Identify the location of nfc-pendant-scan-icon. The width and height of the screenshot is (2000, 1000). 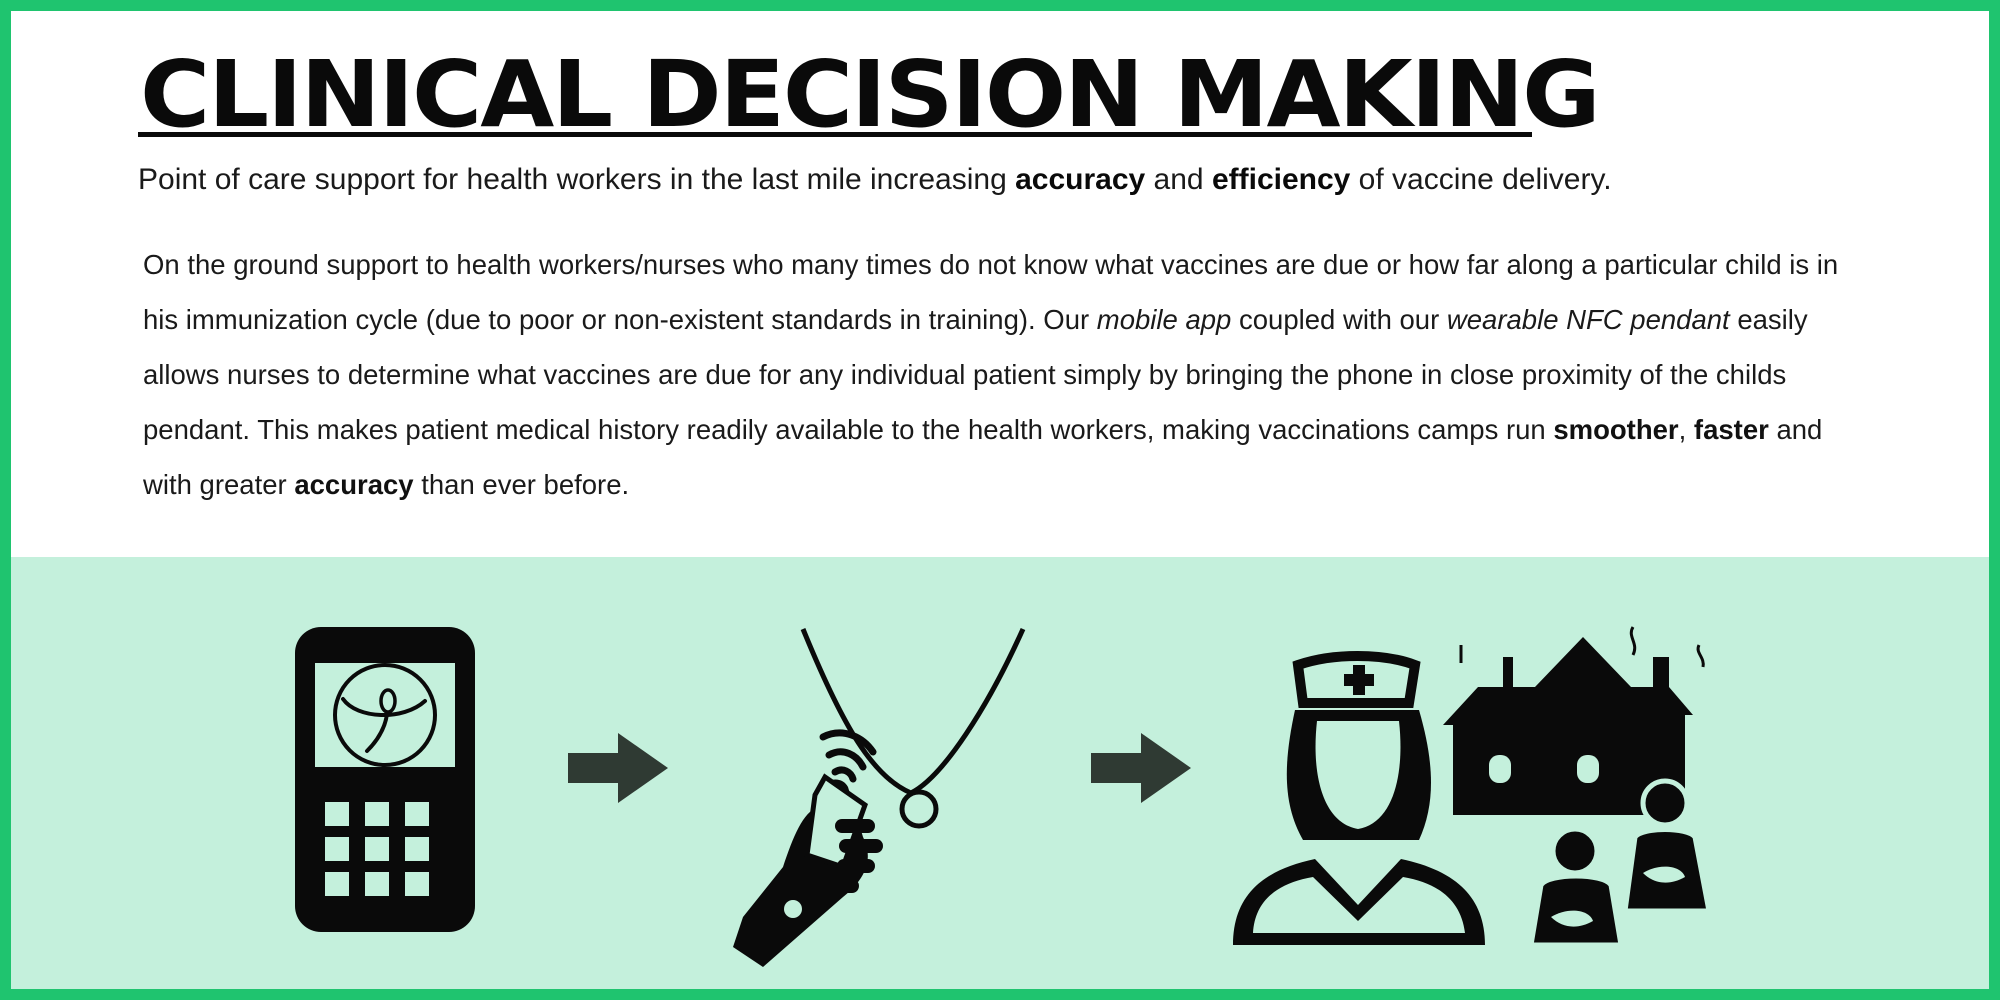
(878, 799).